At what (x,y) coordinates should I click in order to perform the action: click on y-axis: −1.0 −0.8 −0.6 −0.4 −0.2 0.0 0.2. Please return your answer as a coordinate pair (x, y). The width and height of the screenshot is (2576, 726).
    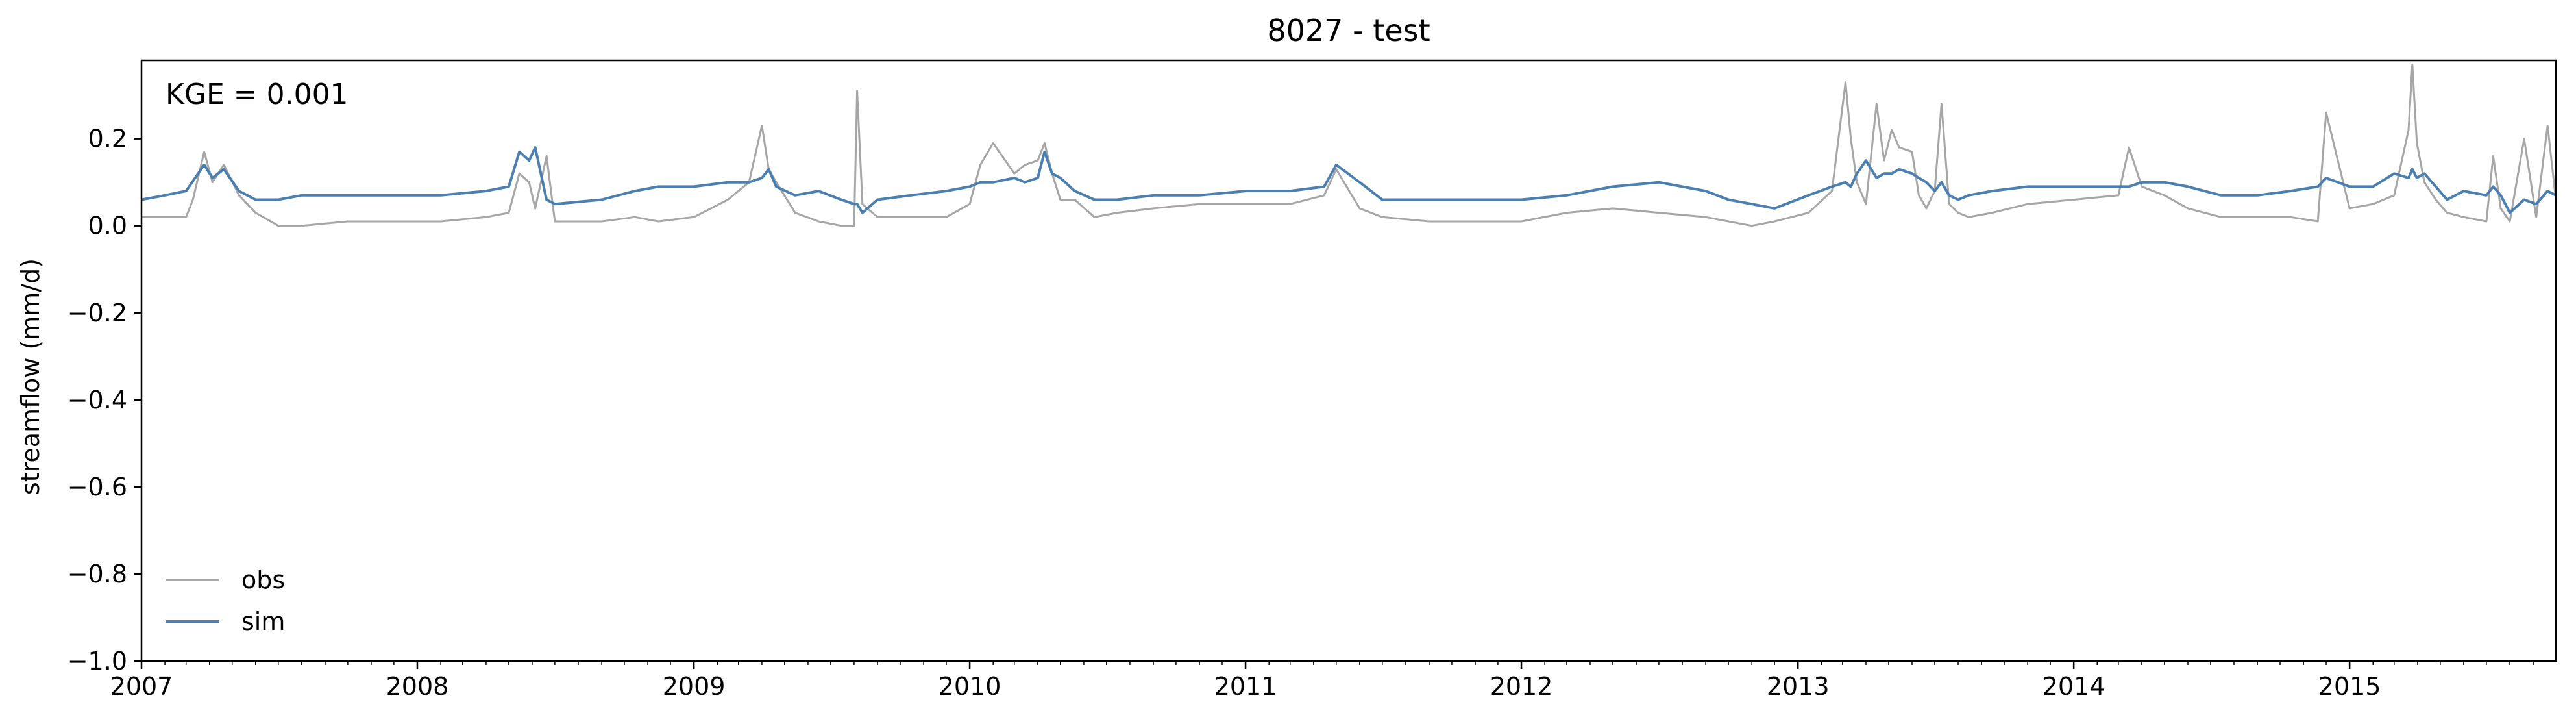
    Looking at the image, I should click on (104, 400).